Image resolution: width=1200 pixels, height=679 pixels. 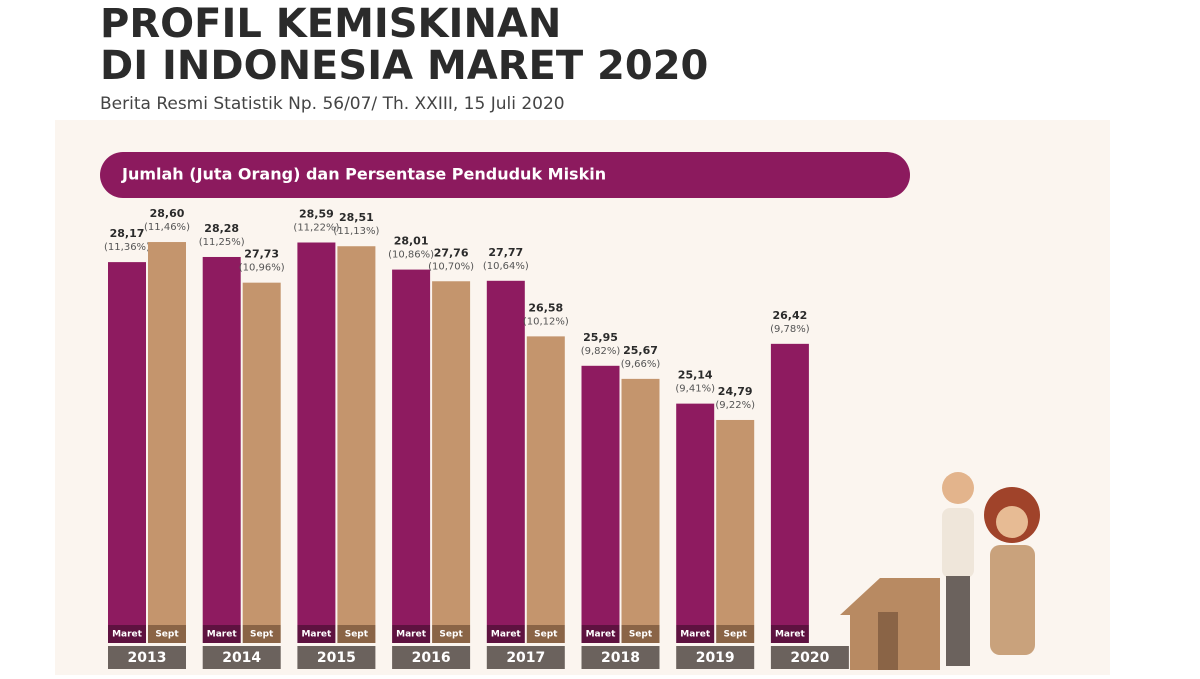 What do you see at coordinates (940, 571) in the screenshot?
I see `illustration` at bounding box center [940, 571].